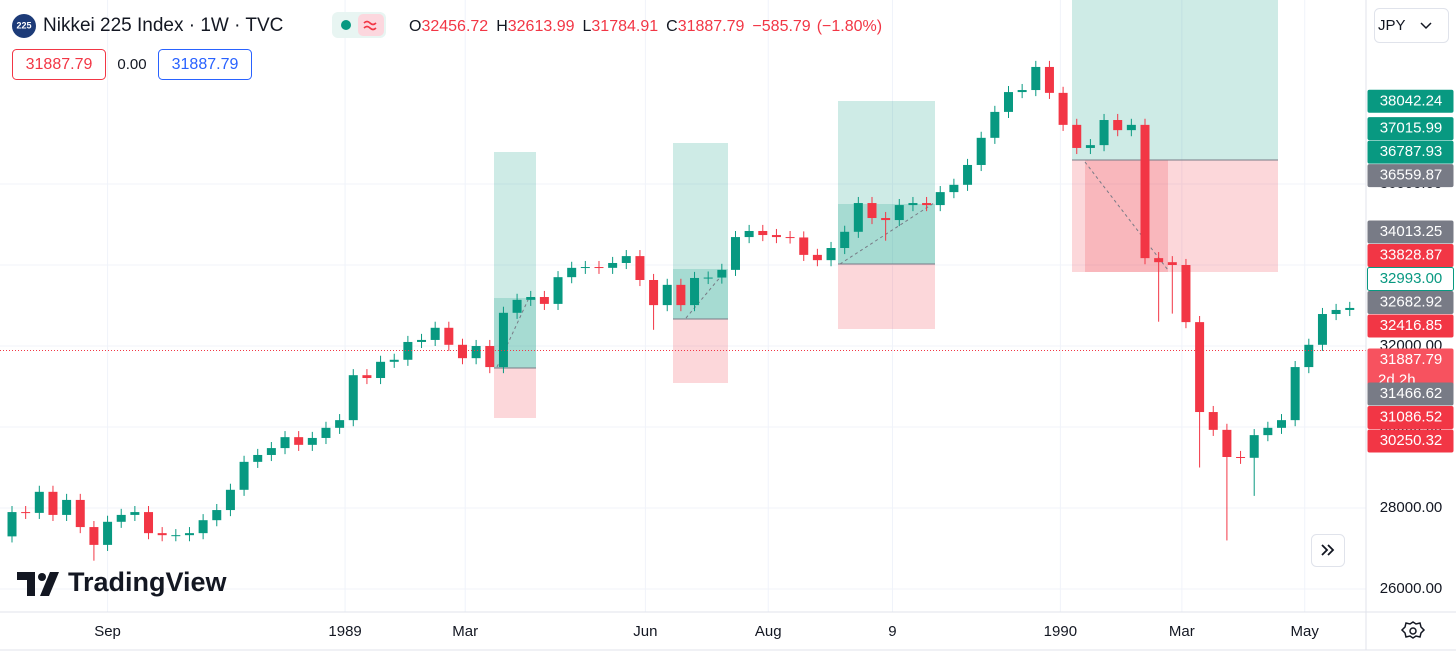 The width and height of the screenshot is (1456, 656). I want to click on ohlc-key: C, so click(672, 26).